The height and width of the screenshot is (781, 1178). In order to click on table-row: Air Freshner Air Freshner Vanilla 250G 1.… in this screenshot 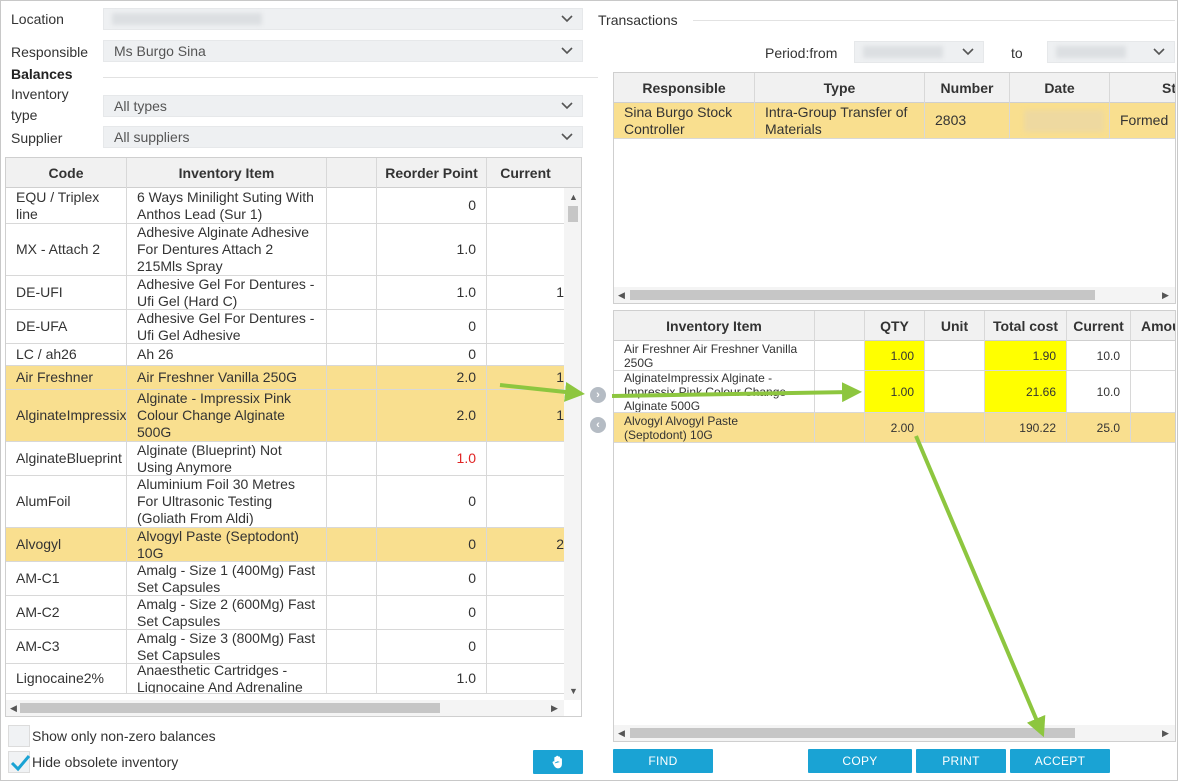, I will do `click(894, 356)`.